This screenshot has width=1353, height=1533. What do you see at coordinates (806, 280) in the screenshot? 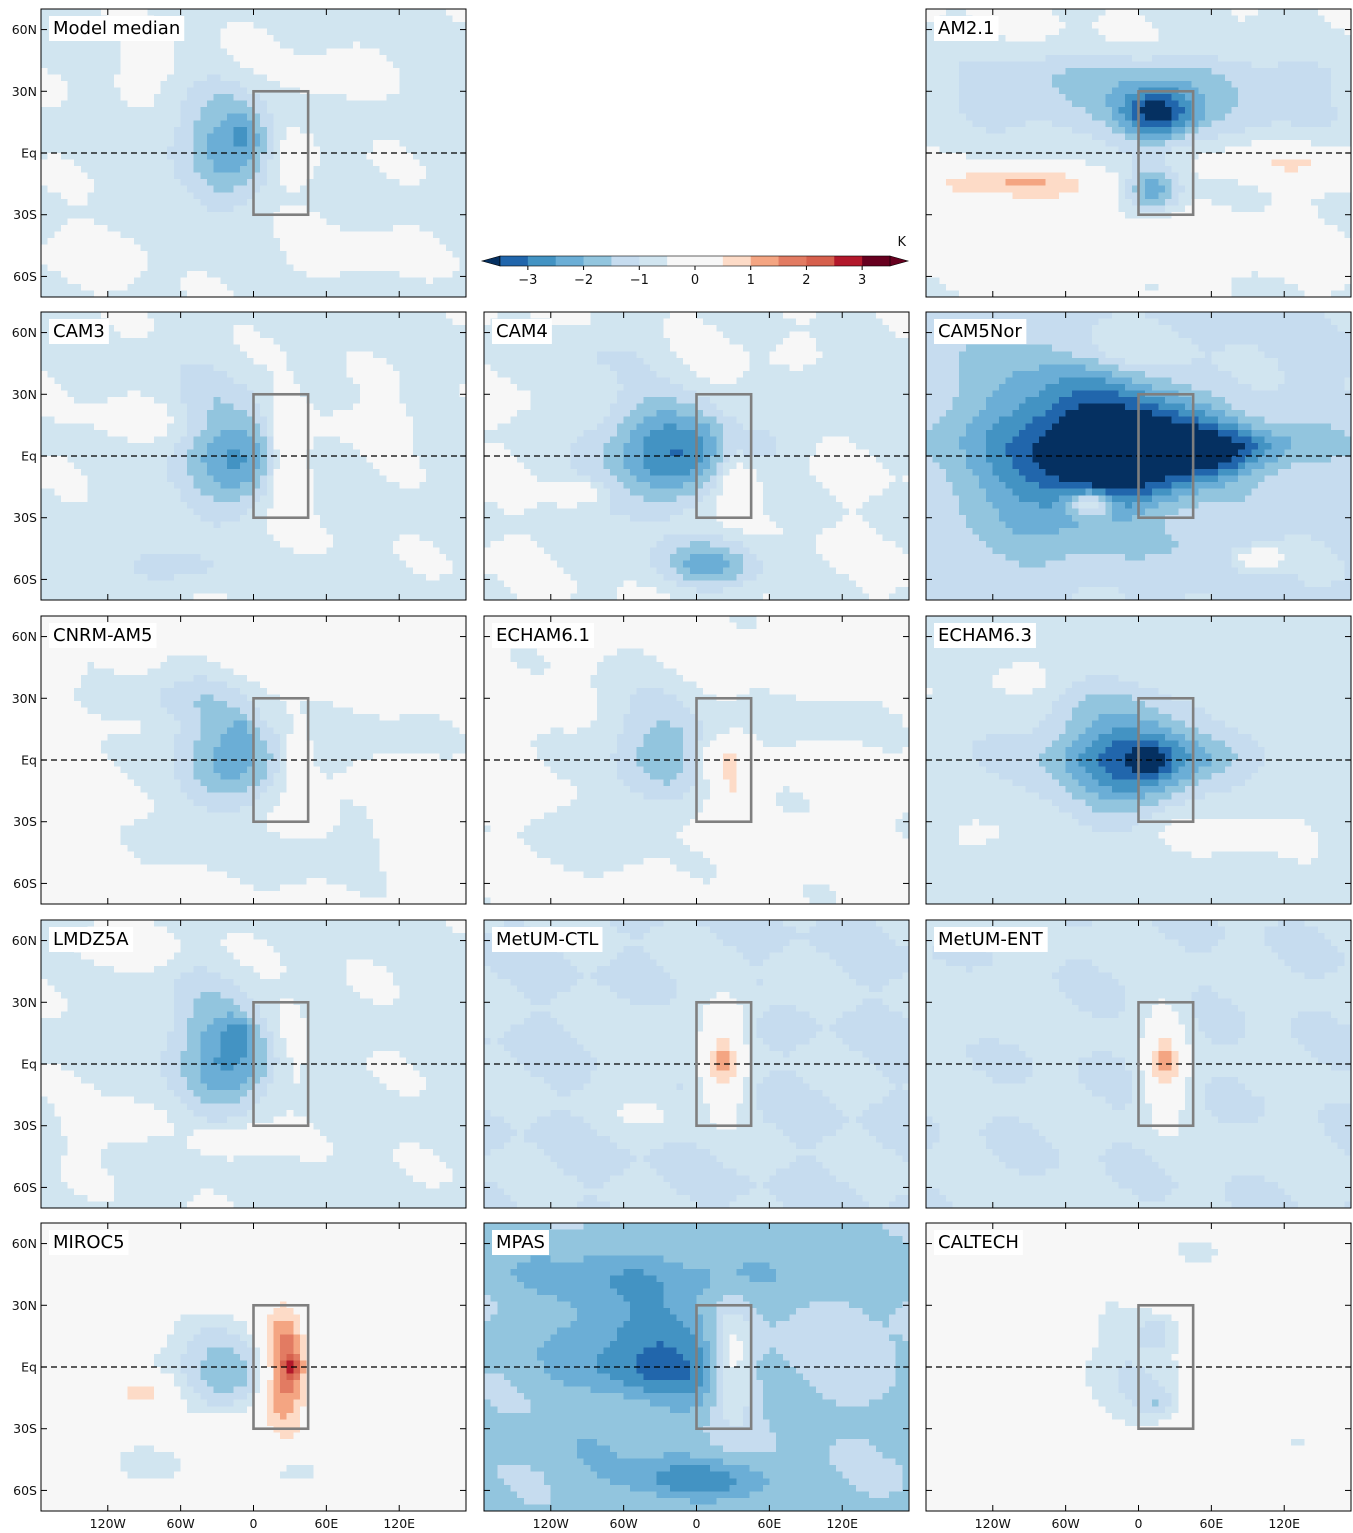
I see `colorbar-tick-label: 2` at bounding box center [806, 280].